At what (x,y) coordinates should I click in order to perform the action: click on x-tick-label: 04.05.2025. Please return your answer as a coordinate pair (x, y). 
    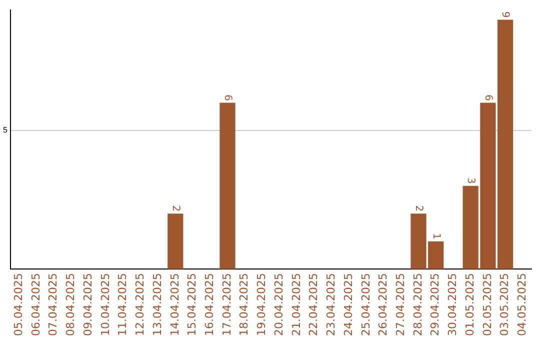
    Looking at the image, I should click on (522, 304).